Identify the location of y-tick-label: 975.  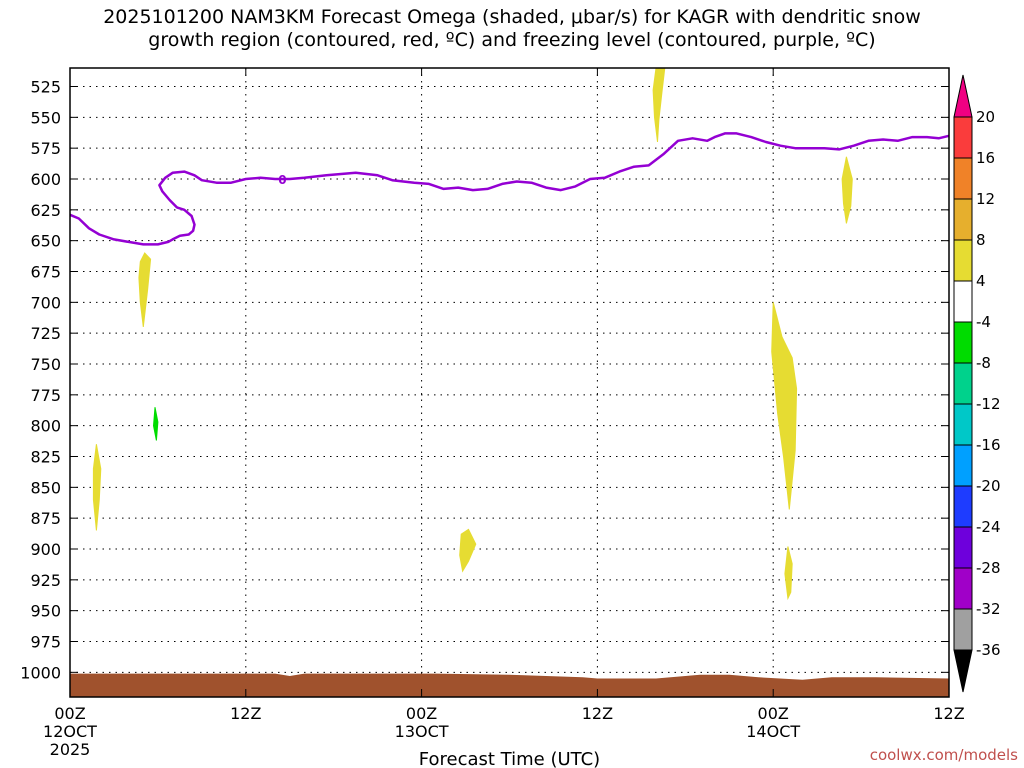
(45, 642).